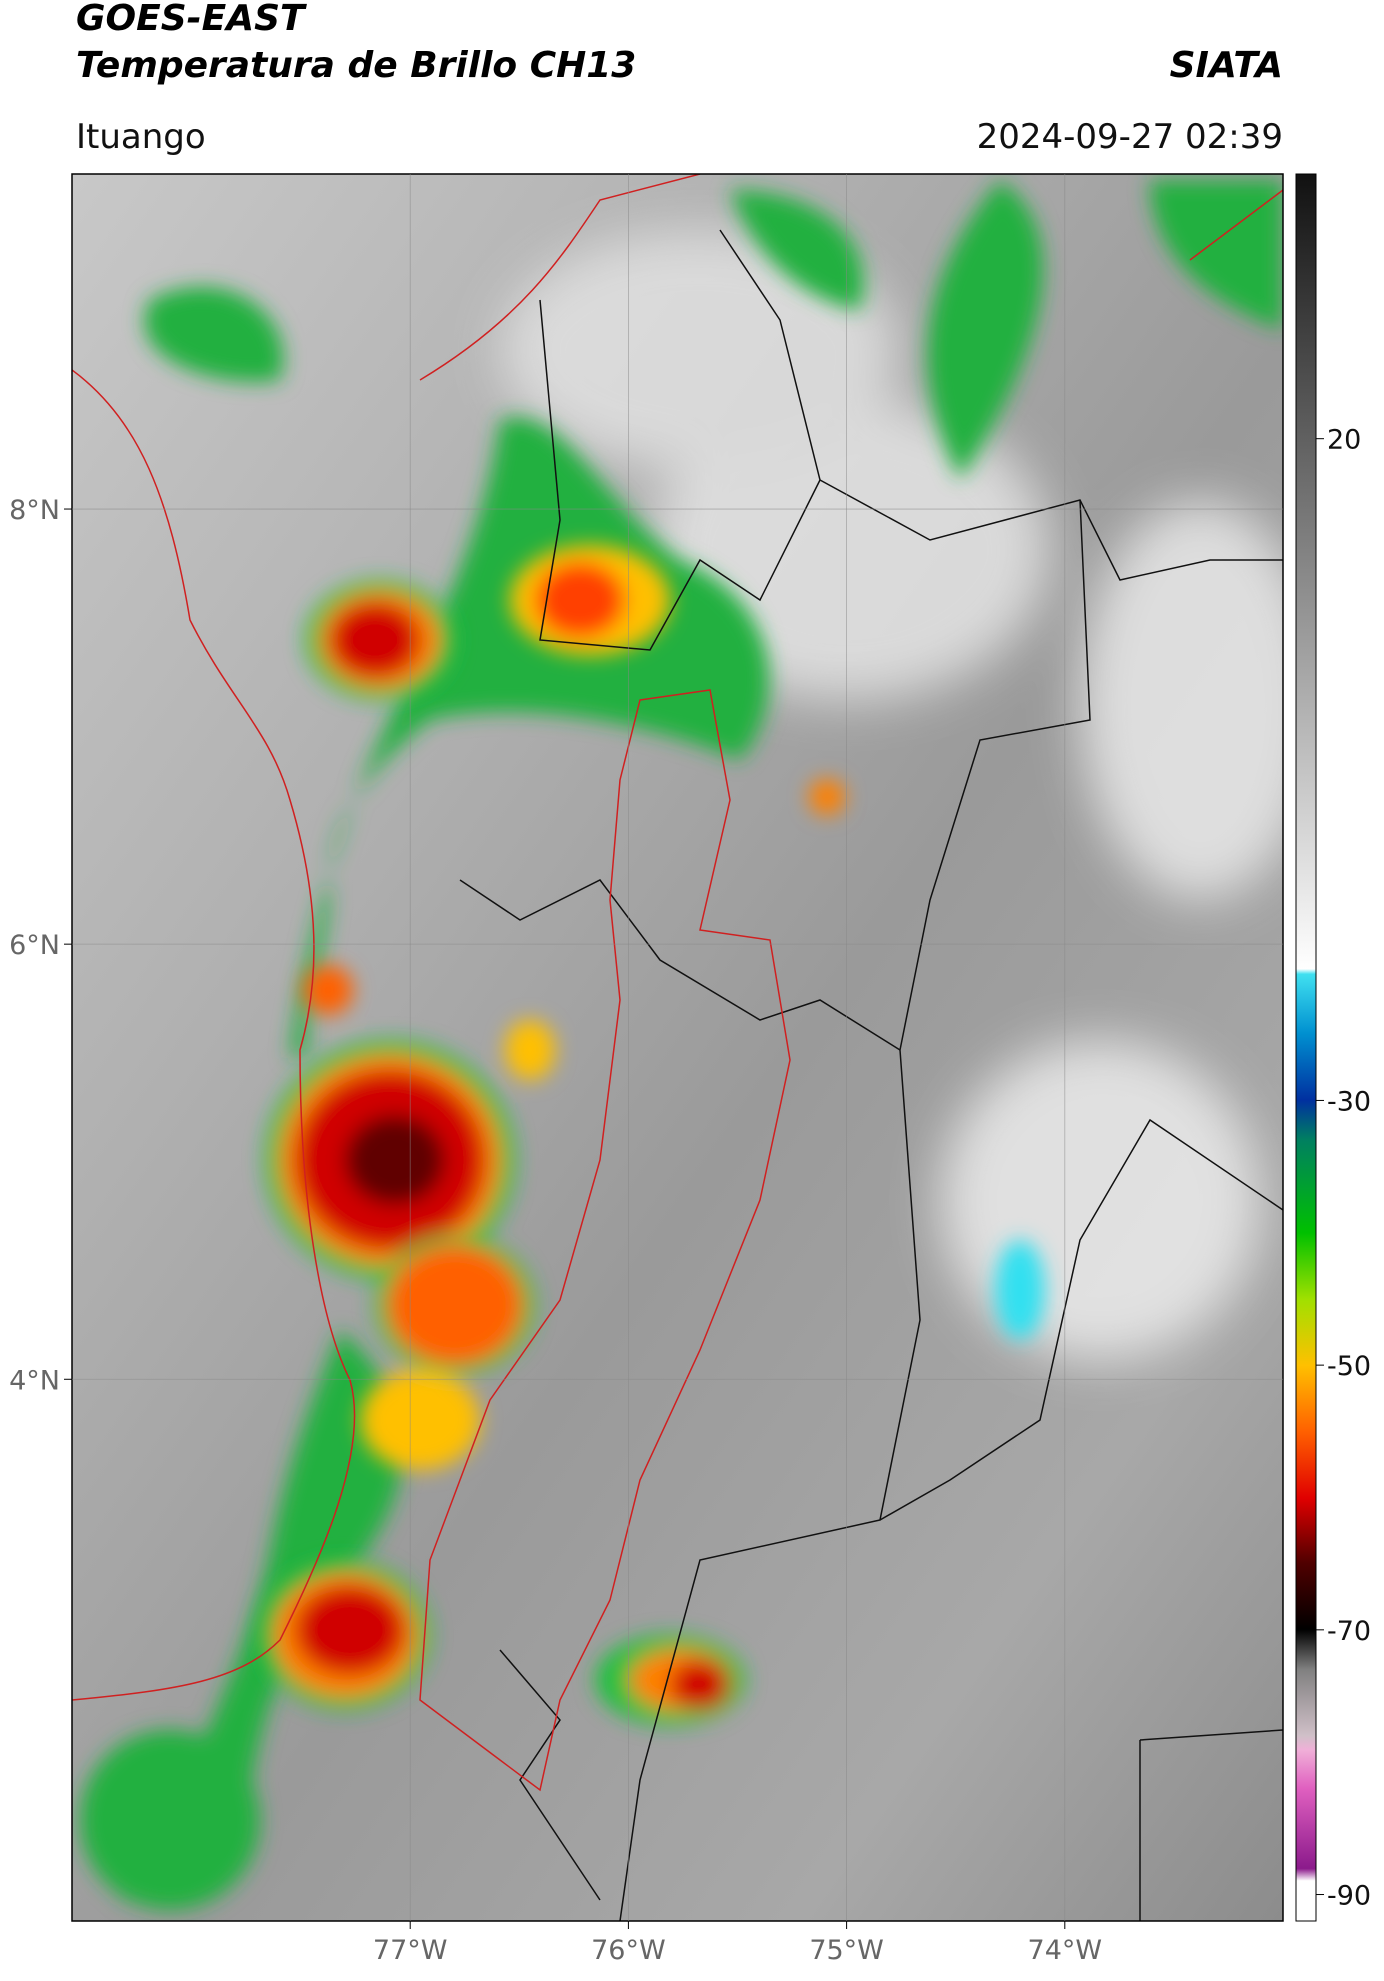 Image resolution: width=1384 pixels, height=1981 pixels. Describe the element at coordinates (846, 1950) in the screenshot. I see `x-tick-label: 75°W` at that location.